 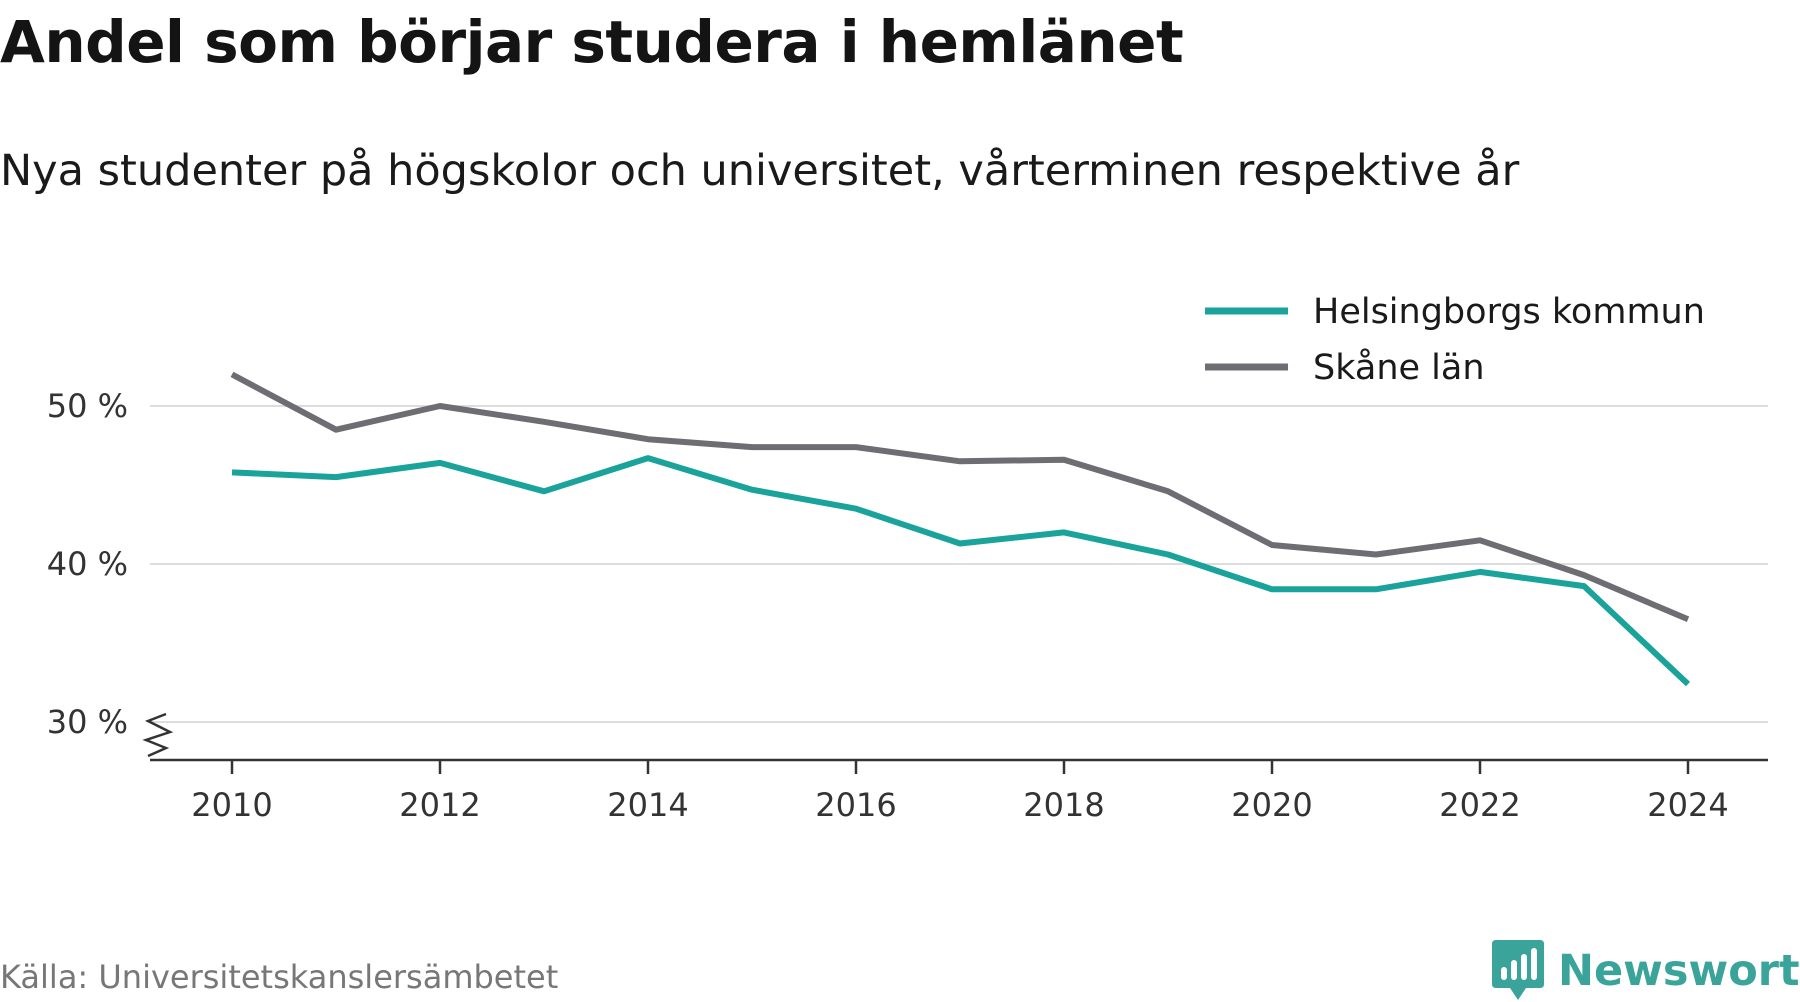 What do you see at coordinates (87, 406) in the screenshot?
I see `y-tick-label: 50 %` at bounding box center [87, 406].